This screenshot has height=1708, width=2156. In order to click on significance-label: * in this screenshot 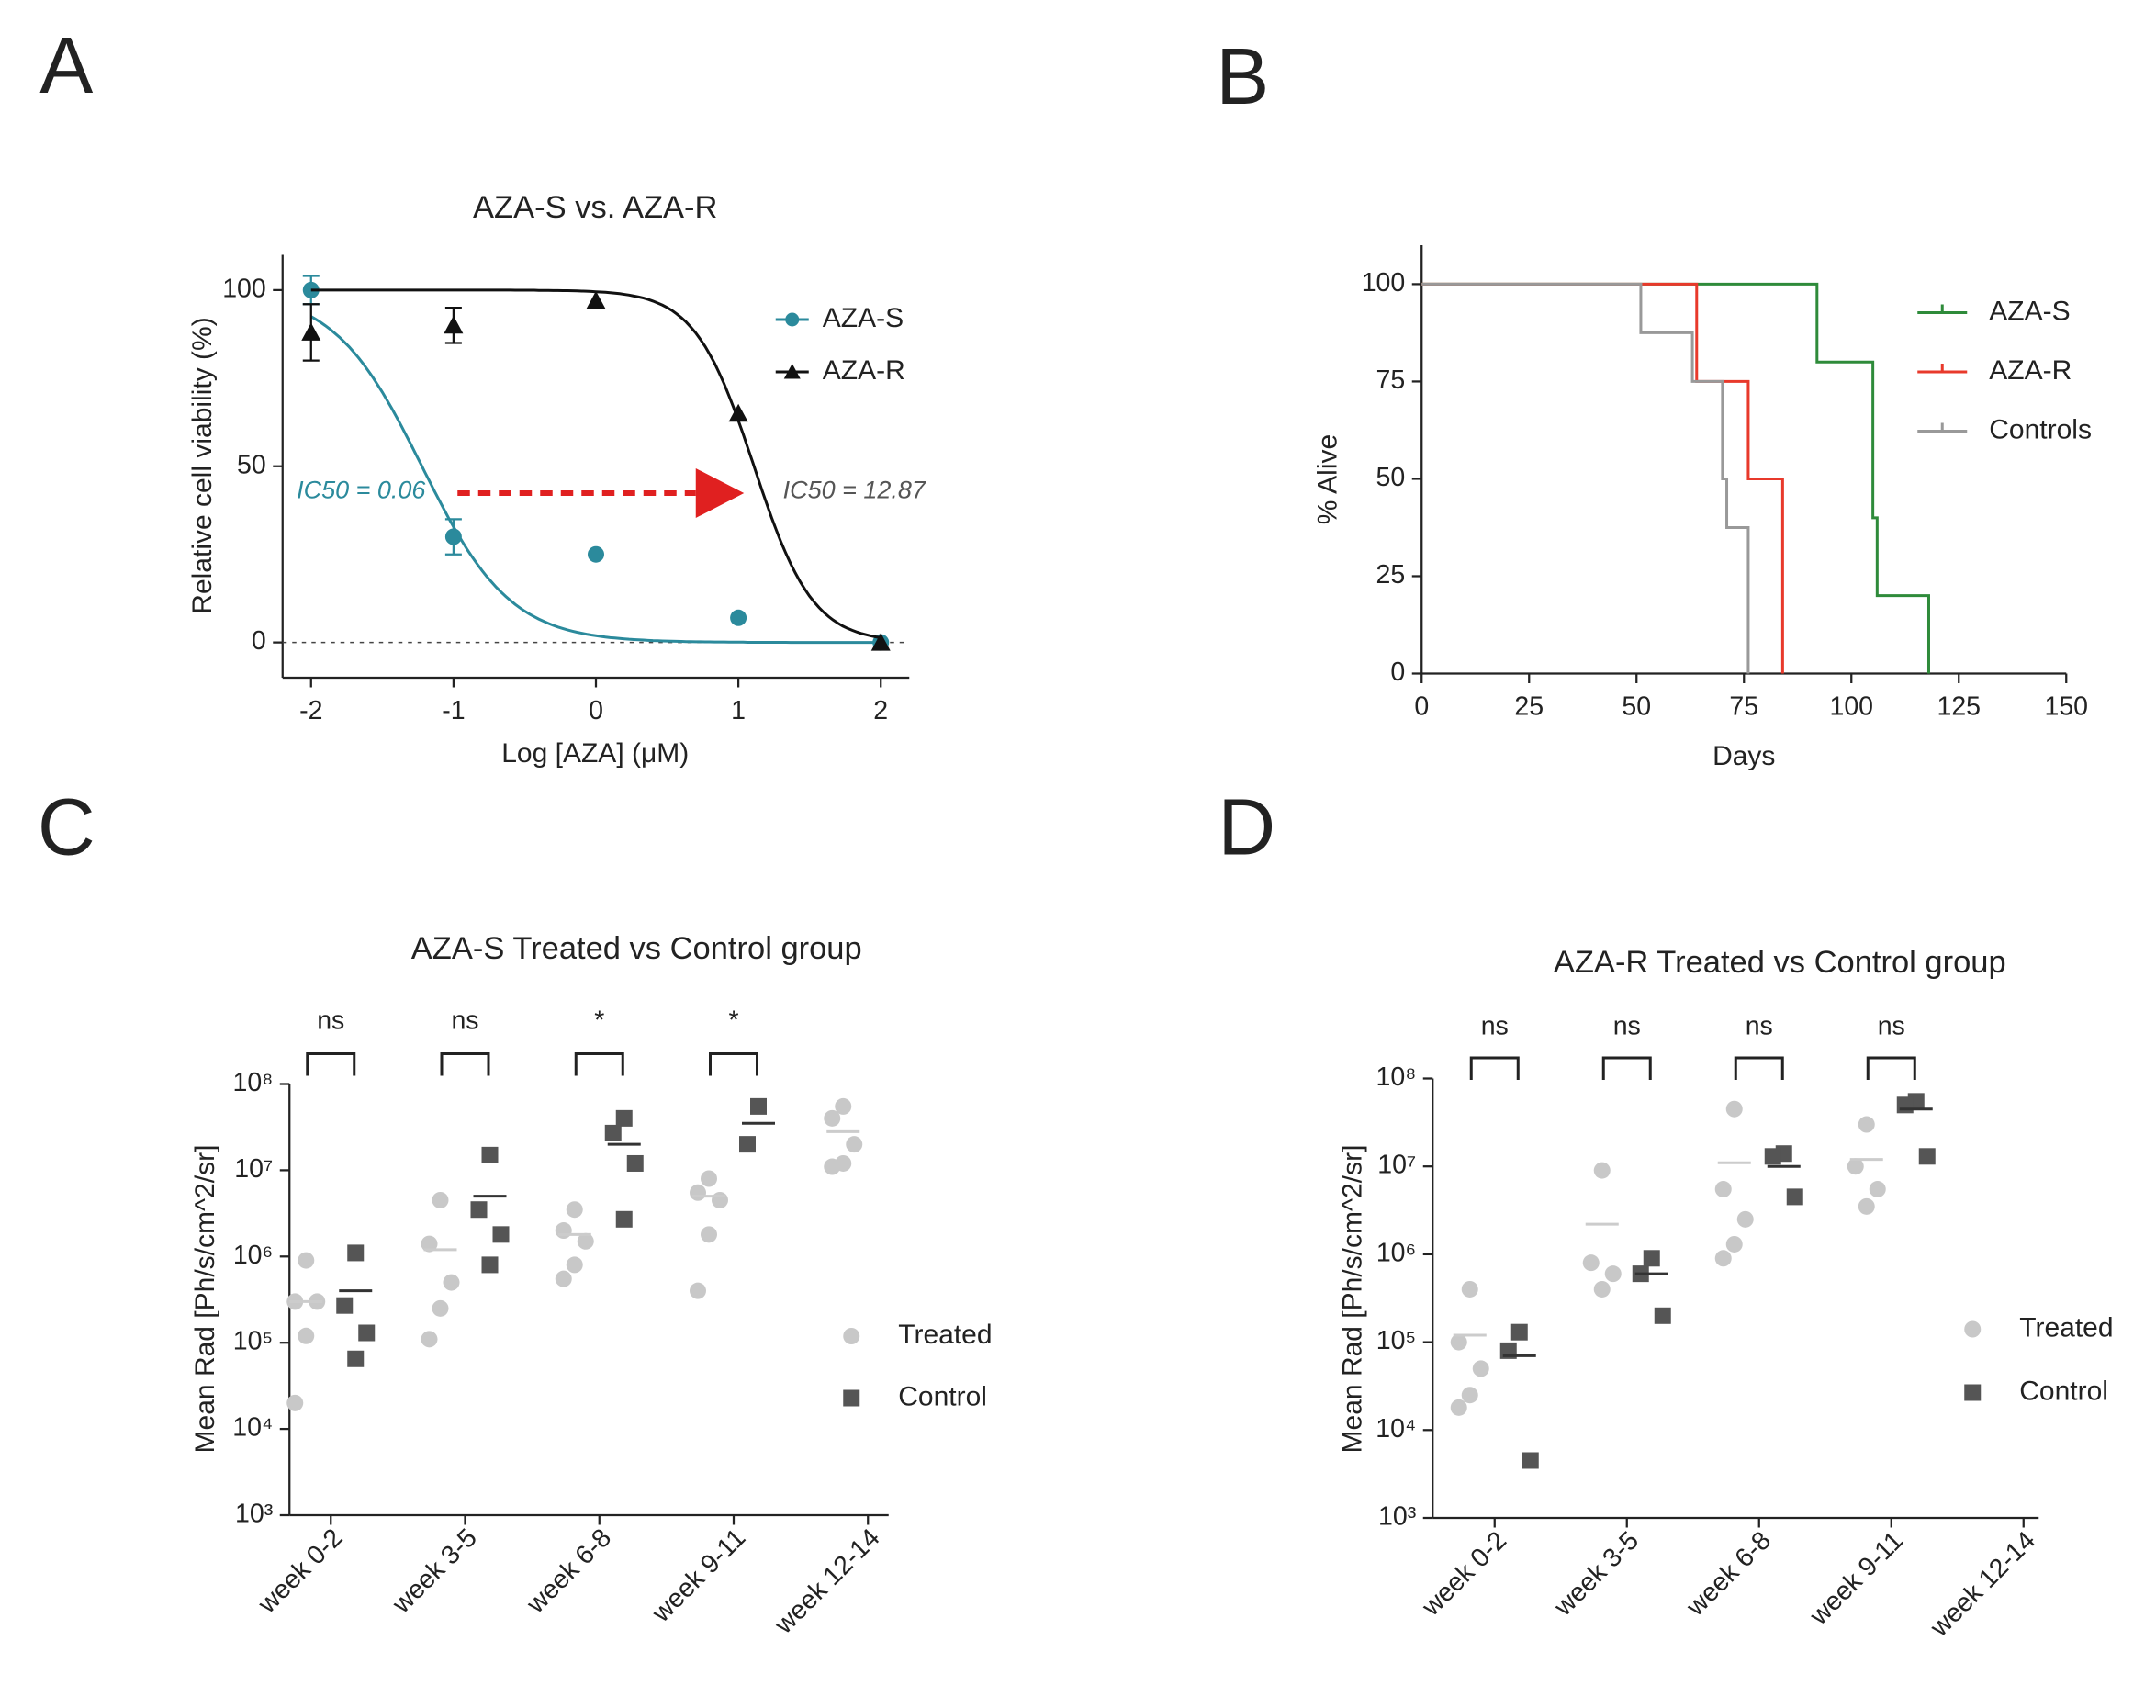, I will do `click(733, 1021)`.